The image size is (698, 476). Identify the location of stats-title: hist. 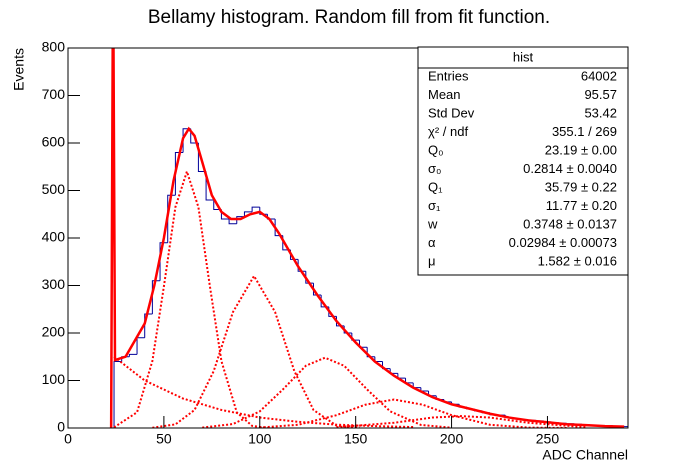
(523, 56).